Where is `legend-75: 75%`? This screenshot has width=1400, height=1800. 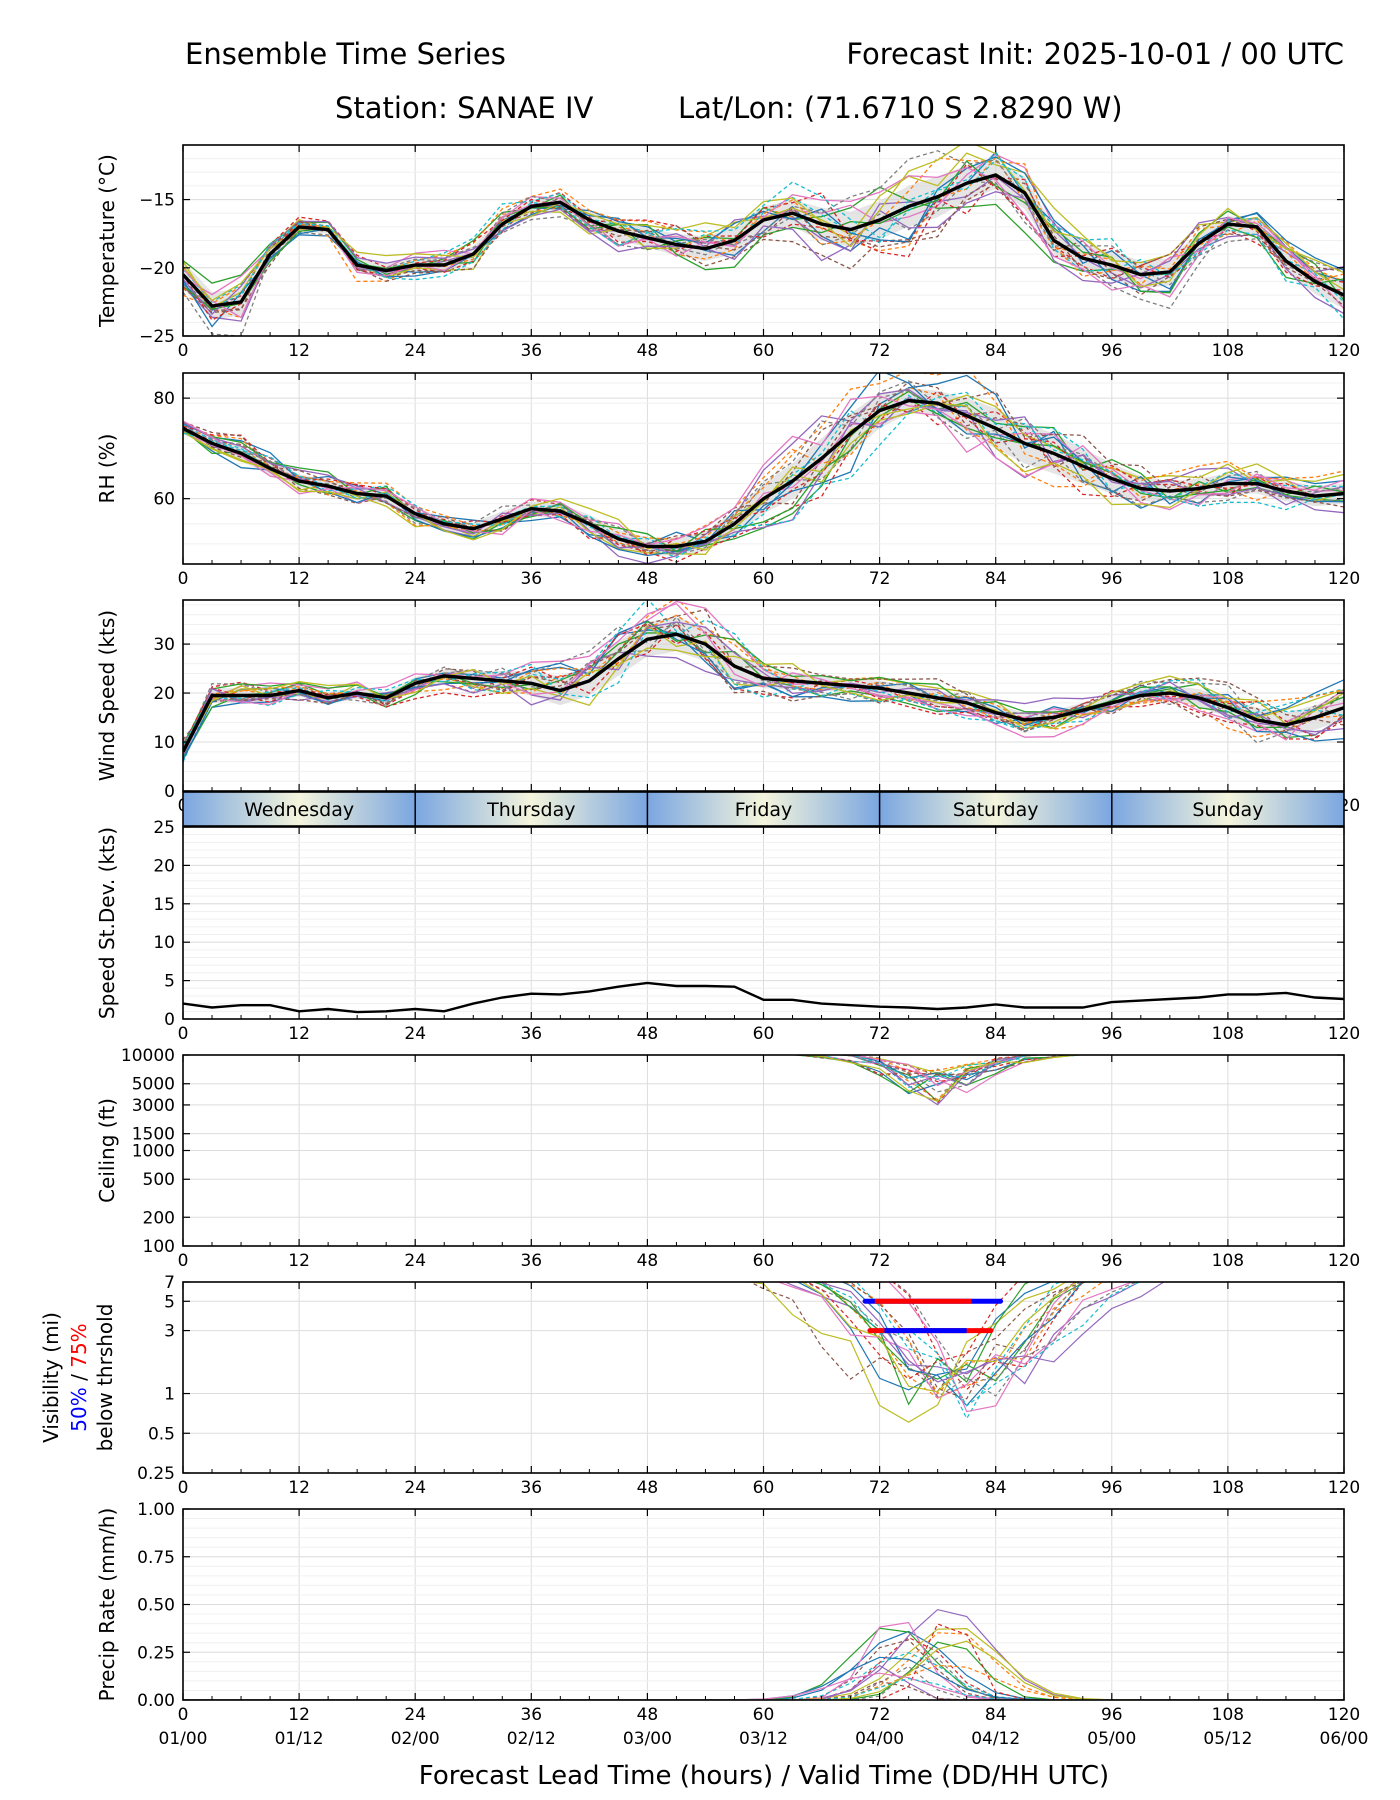
legend-75: 75% is located at coordinates (79, 1345).